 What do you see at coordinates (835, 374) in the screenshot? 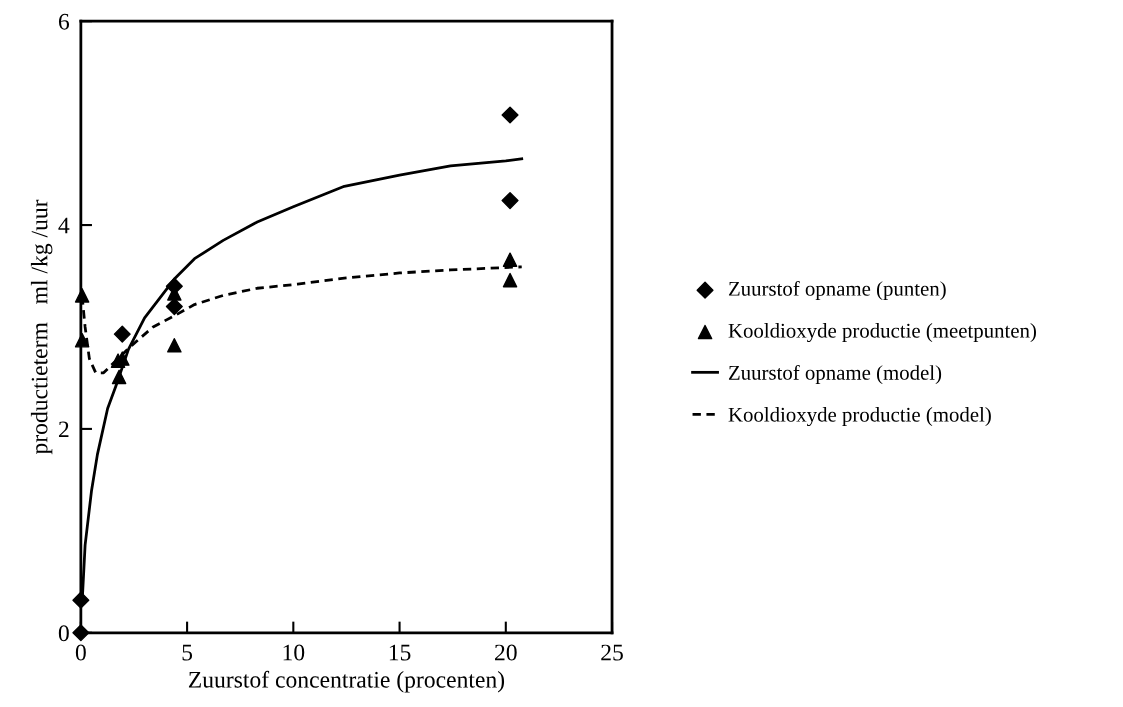
I see `legend-label: Zuurstof opname (model)` at bounding box center [835, 374].